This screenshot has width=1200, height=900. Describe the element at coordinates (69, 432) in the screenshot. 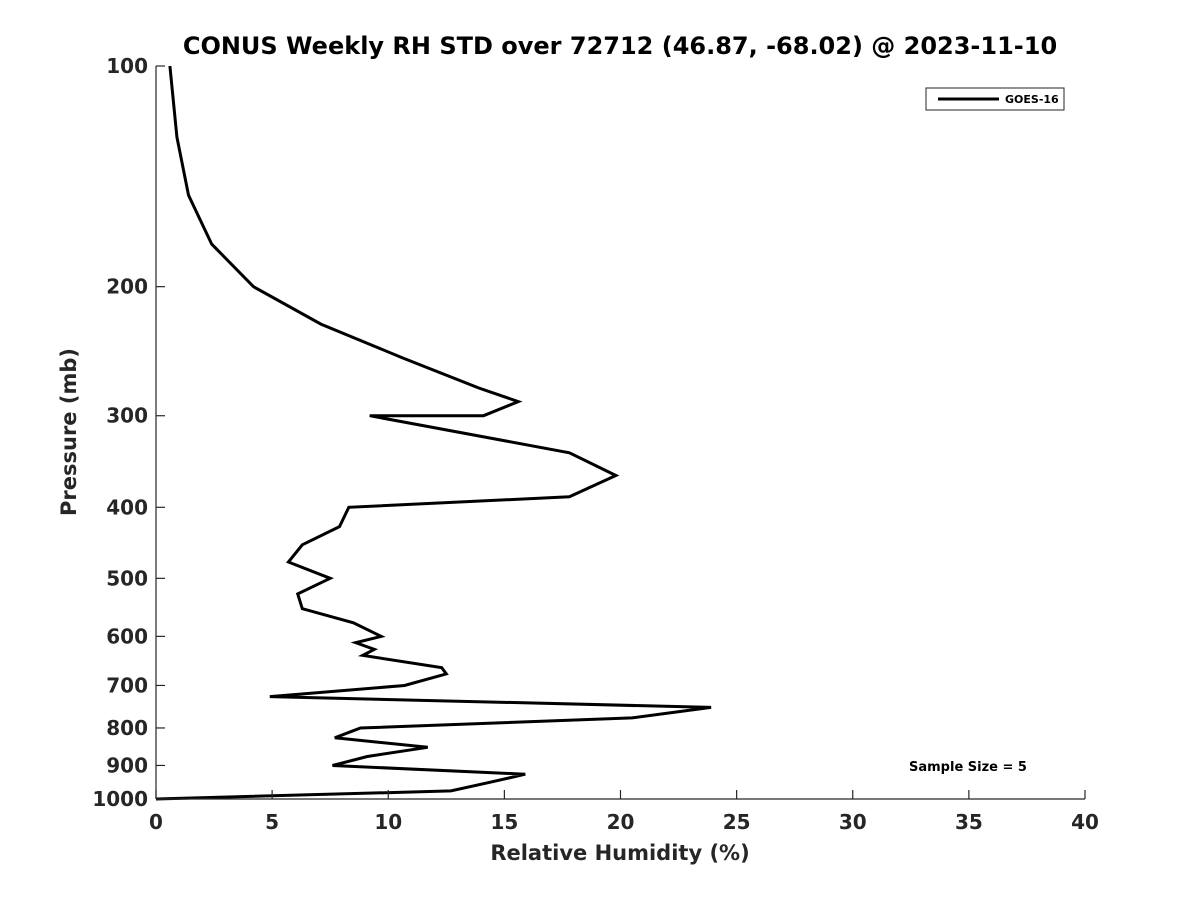

I see `y-axis-label: Pressure (mb)` at that location.